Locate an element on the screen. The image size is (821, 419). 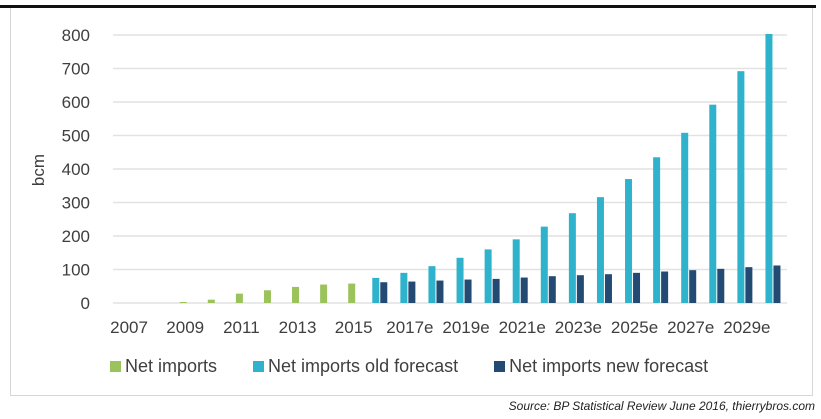
x-tick-label: 2021e is located at coordinates (522, 327).